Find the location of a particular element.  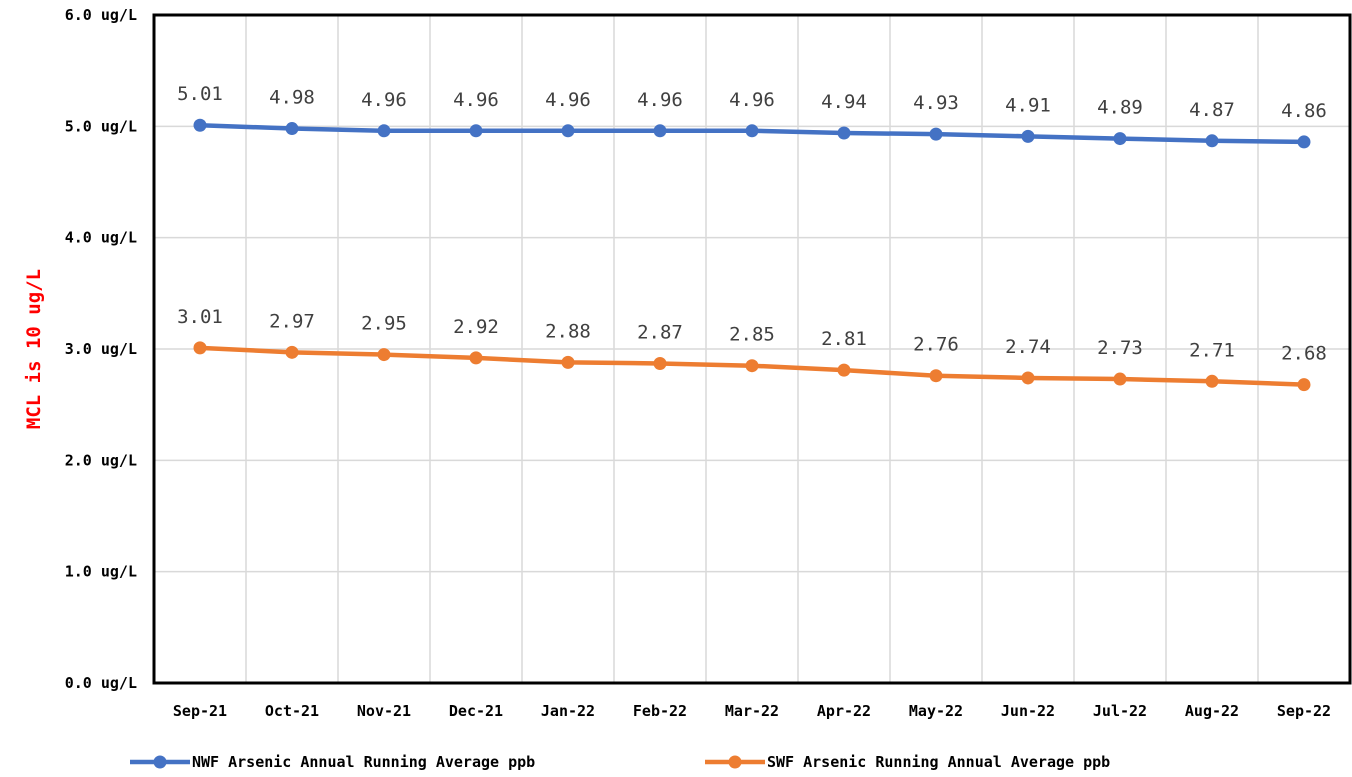

x-tick-label: Dec-21 is located at coordinates (476, 711).